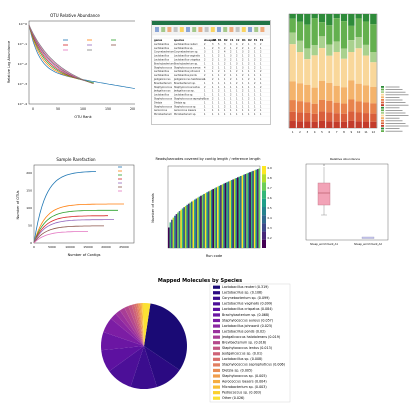 The height and width of the screenshot is (410, 417). I want to click on sheet-cell: 5, so click(219, 44).